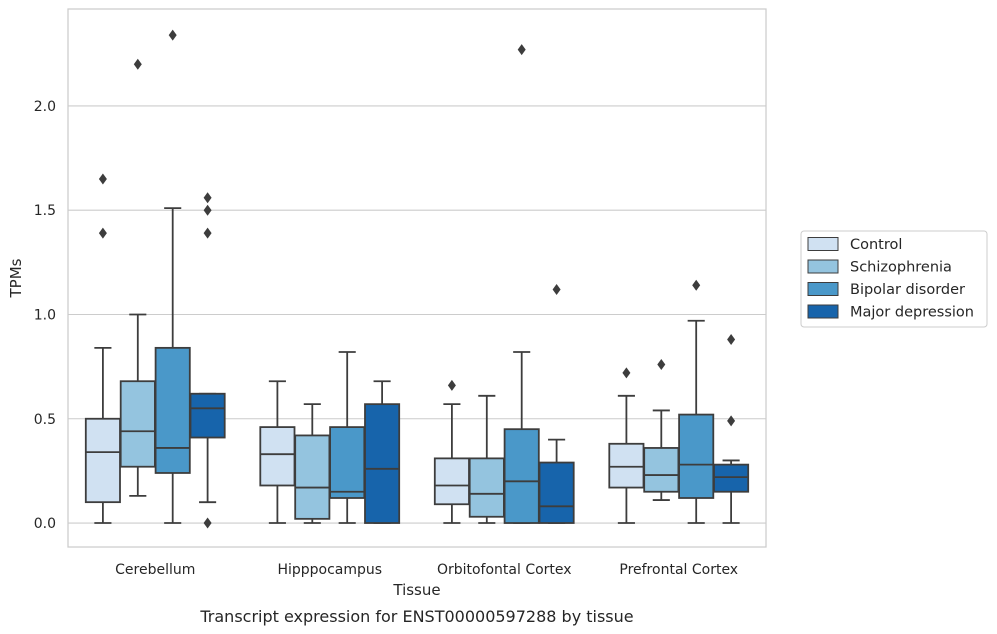 This screenshot has width=997, height=634. What do you see at coordinates (901, 268) in the screenshot?
I see `legend-label: Schizophrenia` at bounding box center [901, 268].